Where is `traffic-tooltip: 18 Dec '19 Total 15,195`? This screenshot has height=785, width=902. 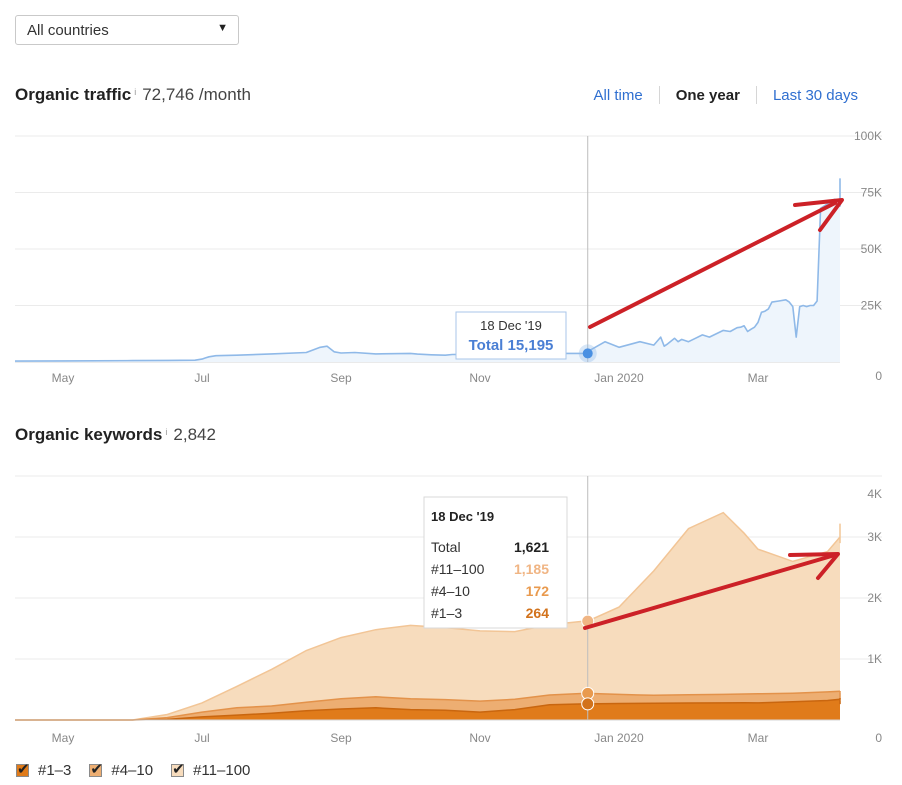
traffic-tooltip: 18 Dec '19 Total 15,195 is located at coordinates (511, 335).